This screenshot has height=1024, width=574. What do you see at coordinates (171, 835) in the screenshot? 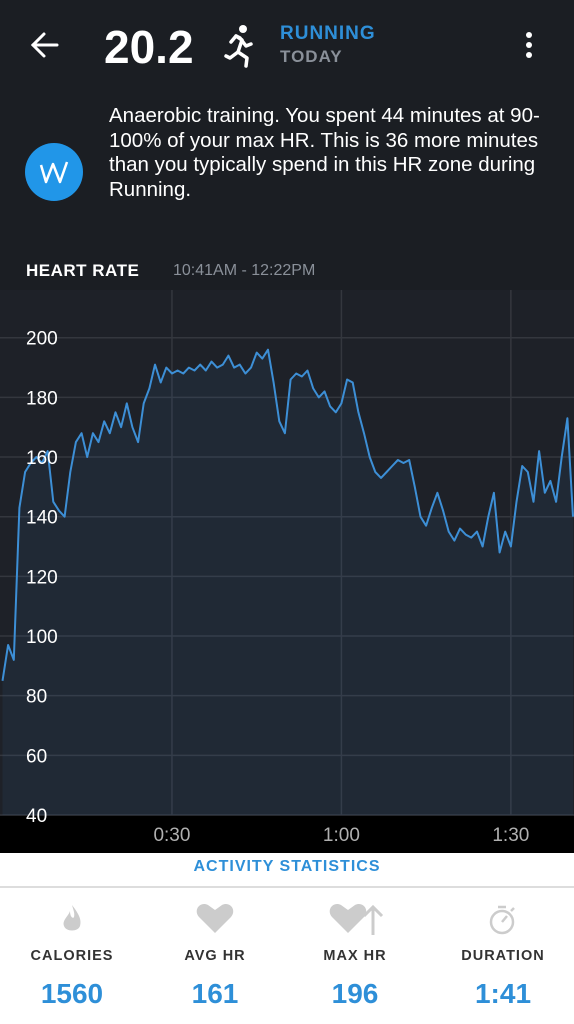
I see `x-tick-label: 0:30` at bounding box center [171, 835].